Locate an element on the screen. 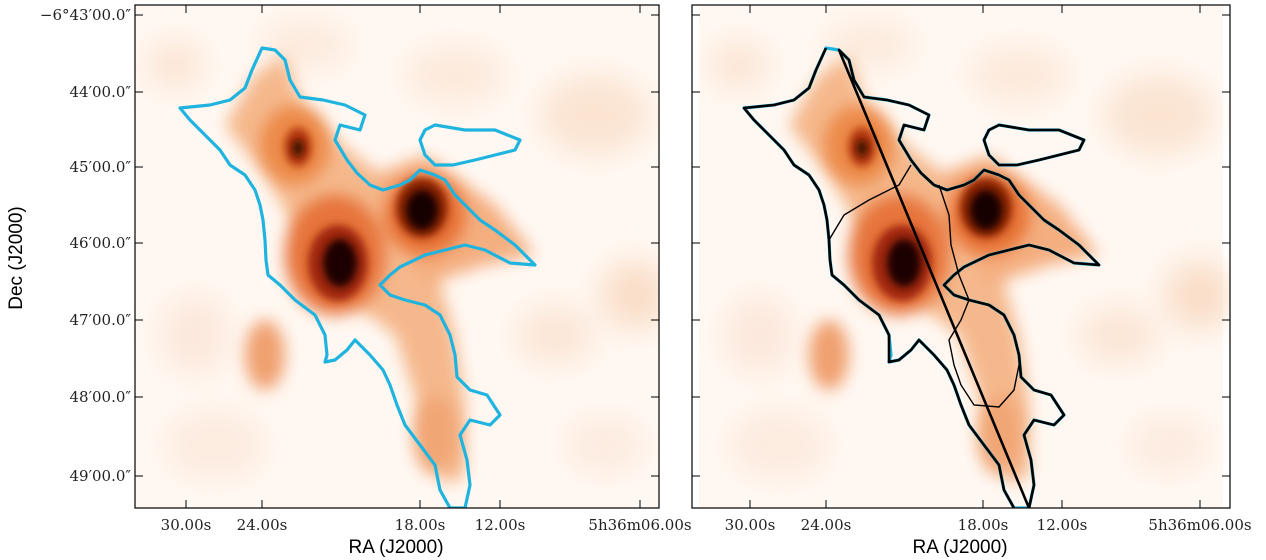  y-tick-label: 46′00.0″ is located at coordinates (101, 243).